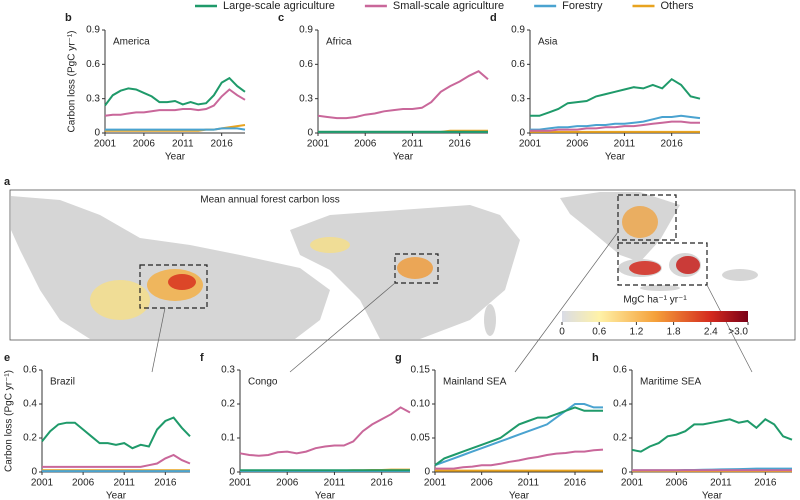 The height and width of the screenshot is (500, 800). Describe the element at coordinates (7, 182) in the screenshot. I see `panel-label: a` at that location.